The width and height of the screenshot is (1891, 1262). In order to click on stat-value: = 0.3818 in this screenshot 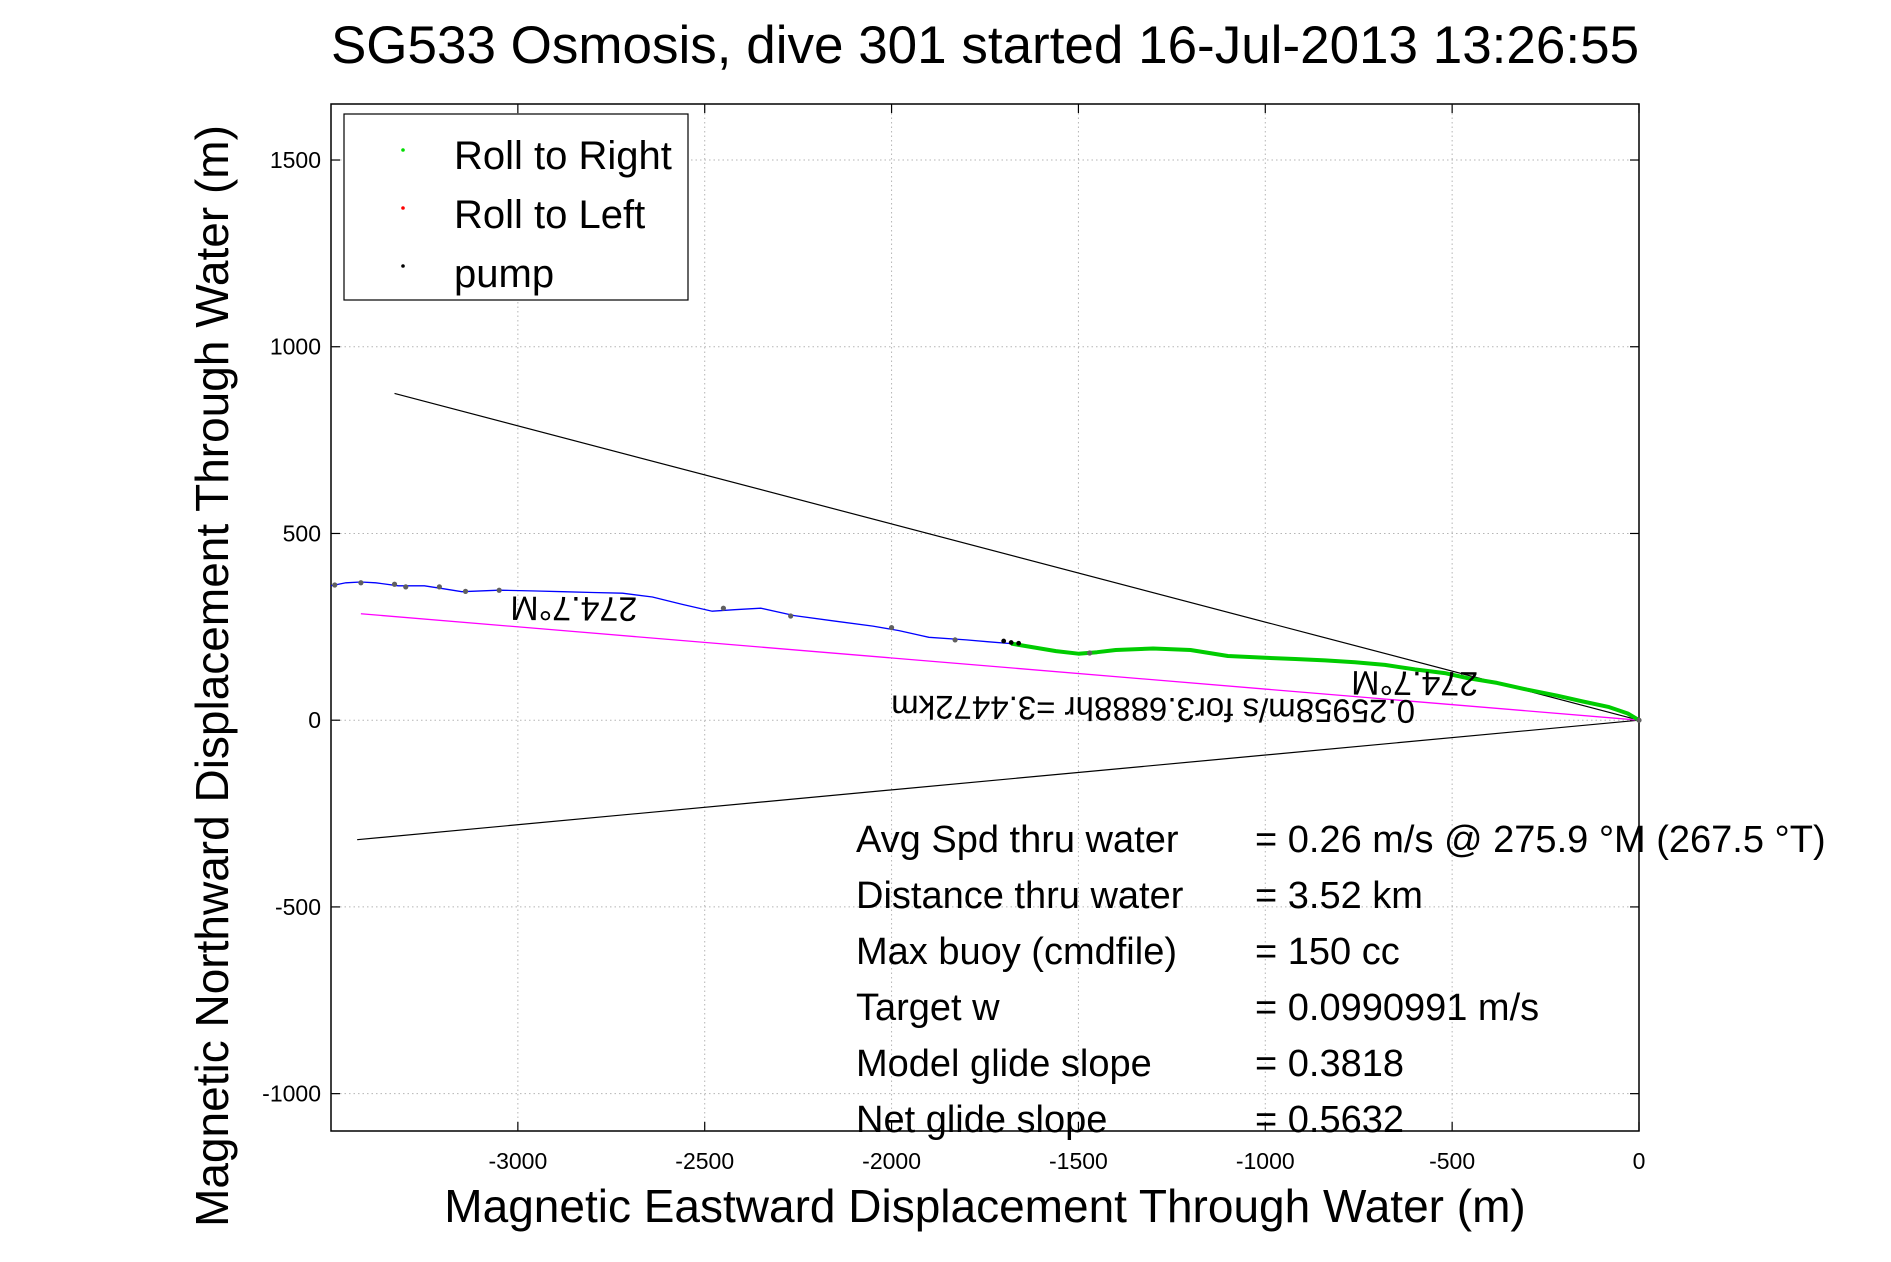, I will do `click(1329, 1064)`.